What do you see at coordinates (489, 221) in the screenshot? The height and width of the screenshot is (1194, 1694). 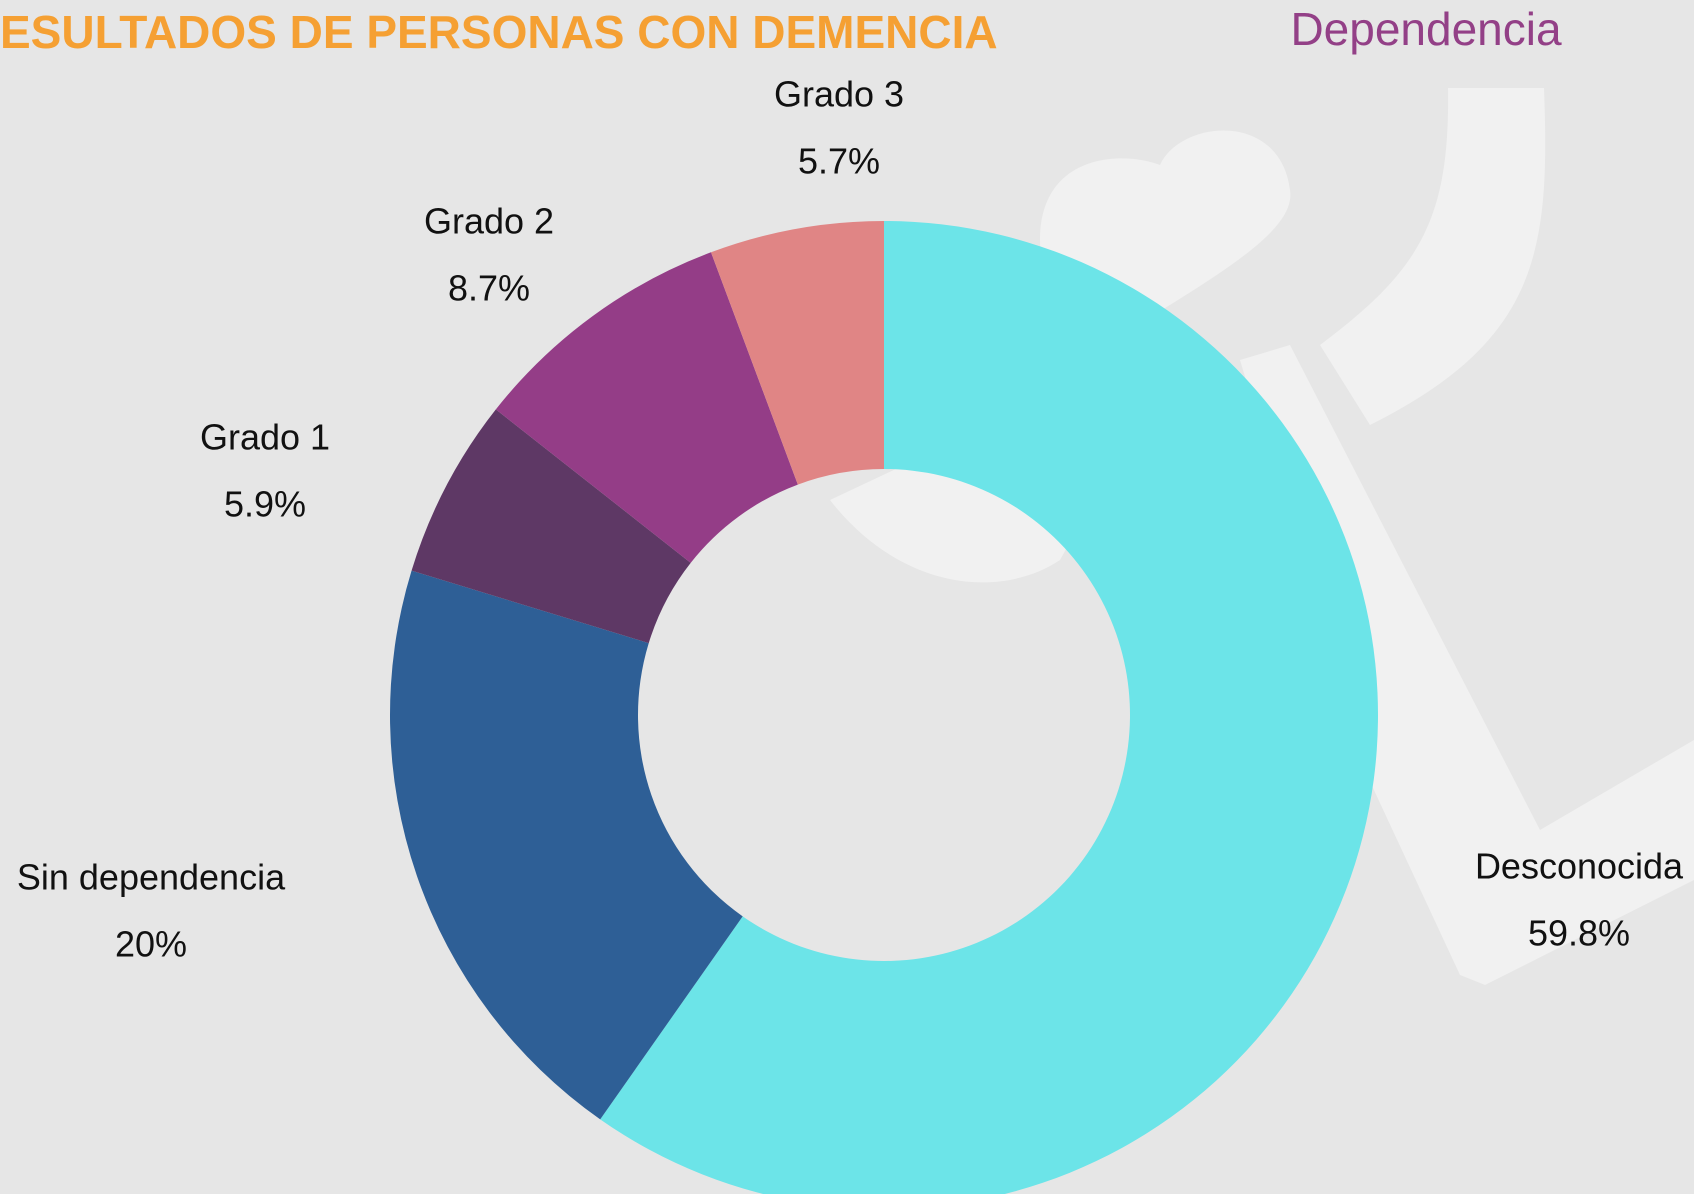 I see `slice-label: Grado 2` at bounding box center [489, 221].